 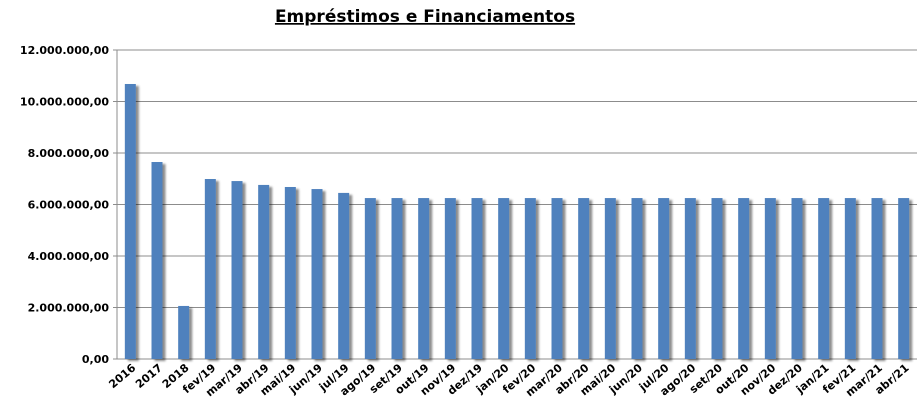 I want to click on x-tick-label: 2016, so click(x=122, y=376).